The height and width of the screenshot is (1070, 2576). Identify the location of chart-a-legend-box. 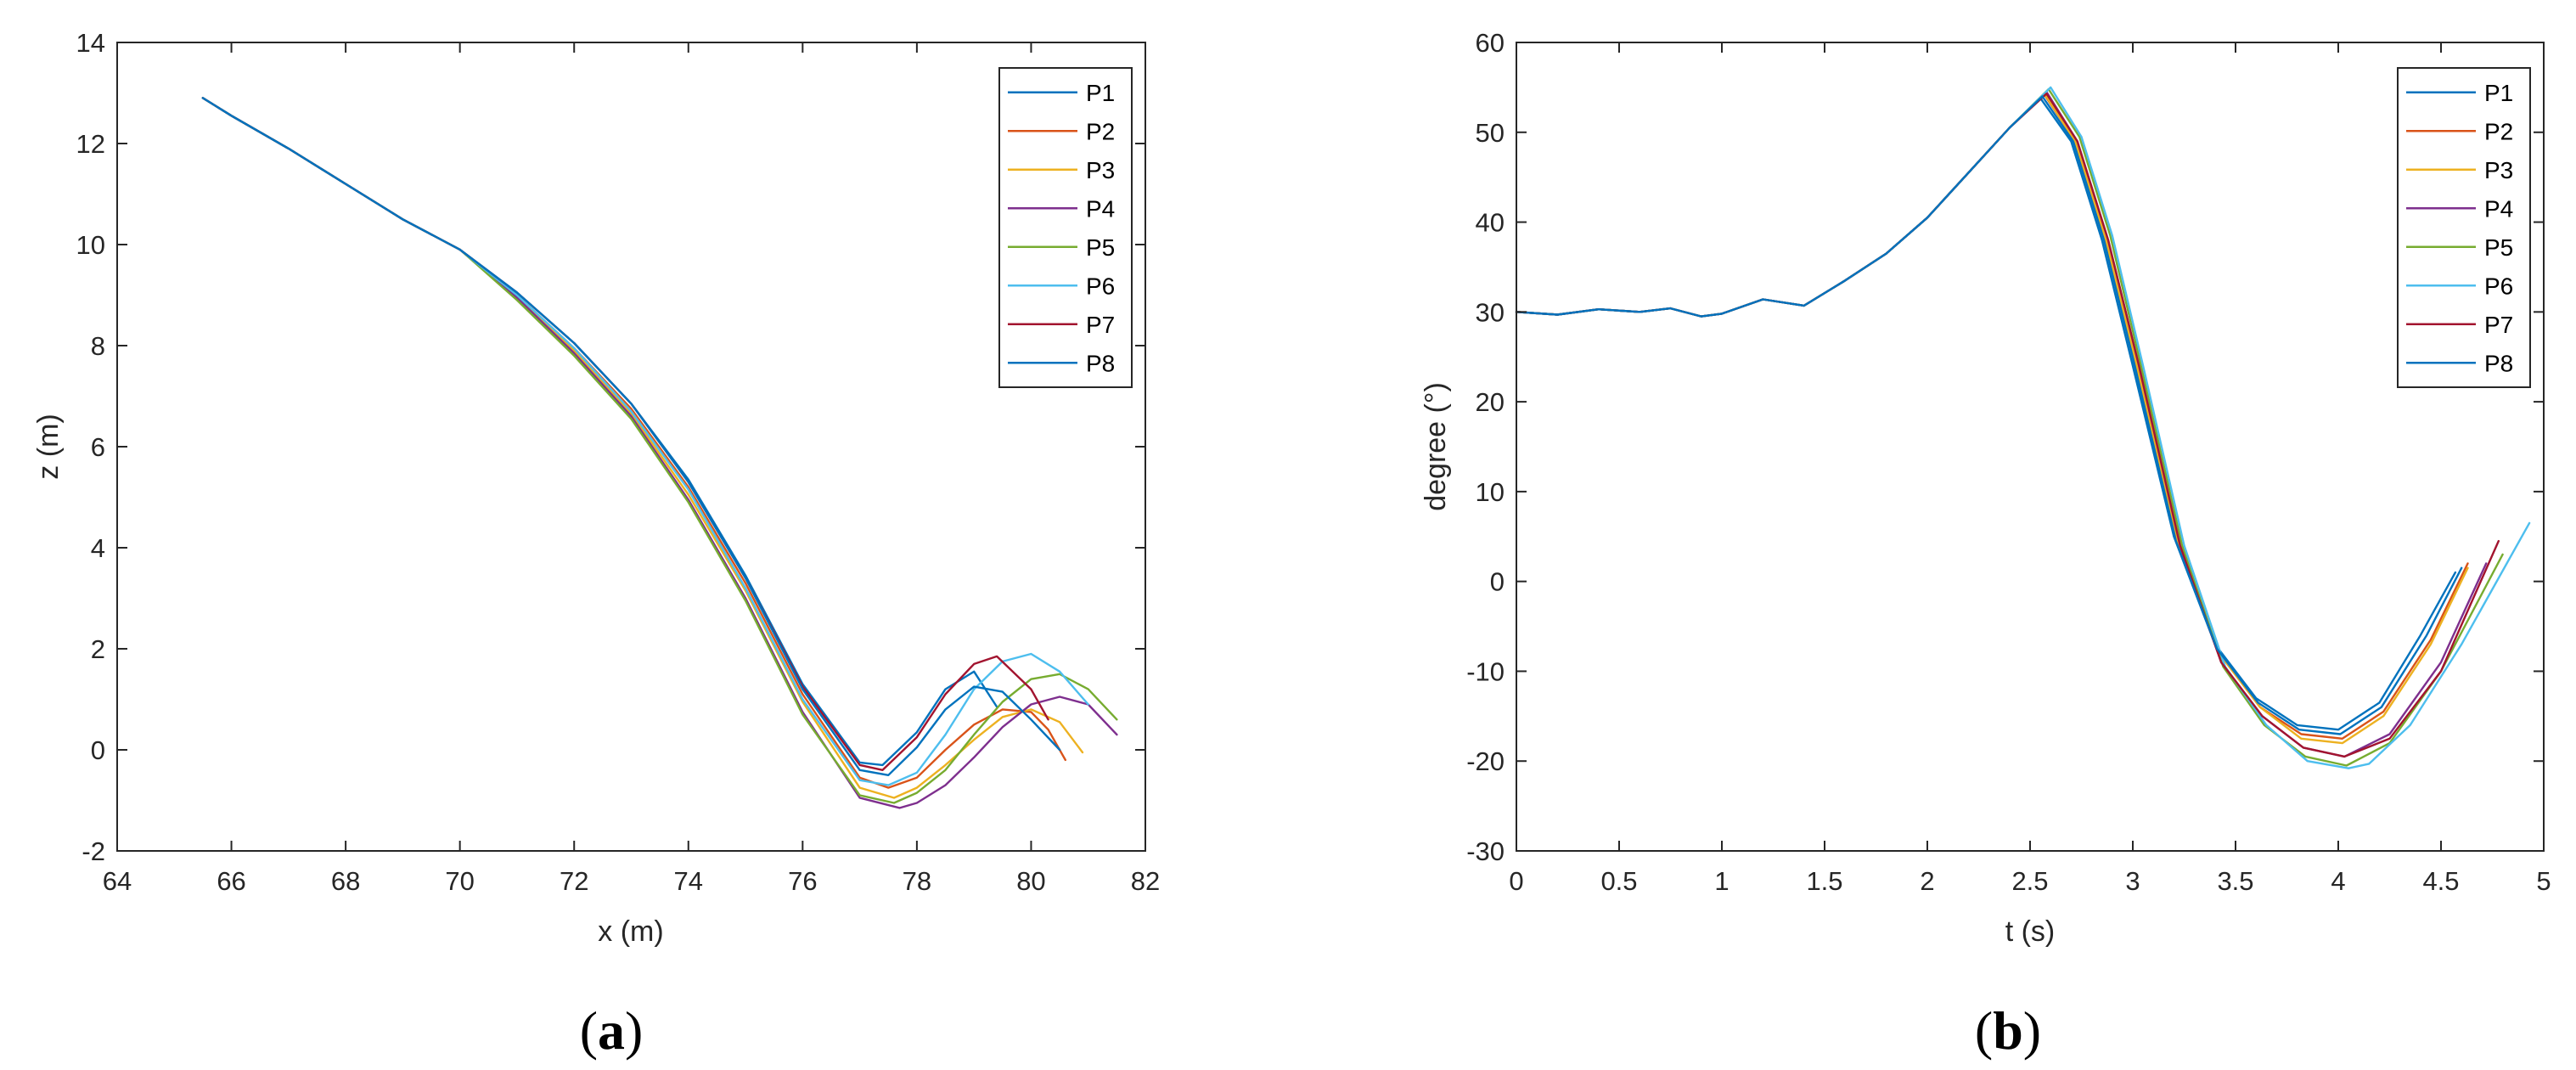
(1065, 227).